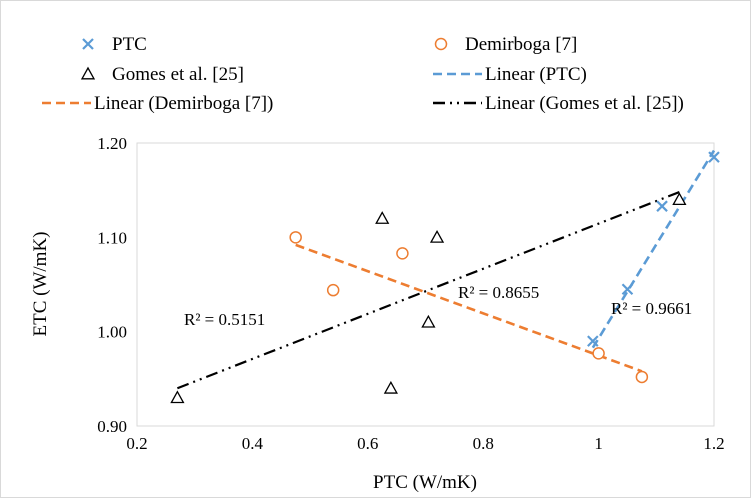 This screenshot has width=751, height=498. Describe the element at coordinates (112, 237) in the screenshot. I see `y-tick-label: 1.10` at that location.